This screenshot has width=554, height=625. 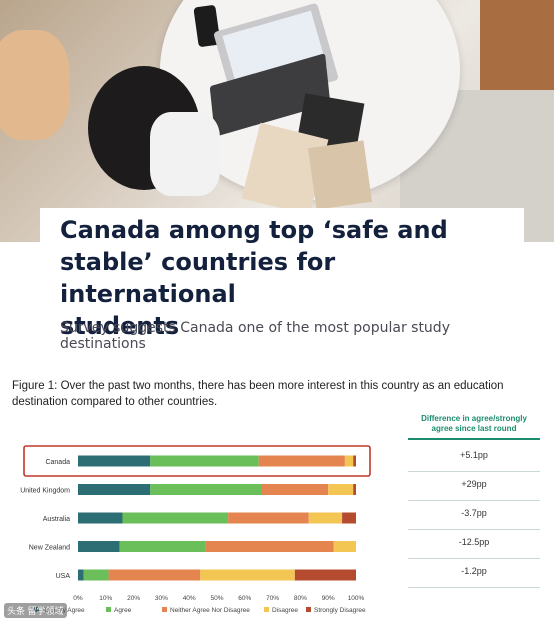 What do you see at coordinates (474, 439) in the screenshot?
I see `diff-header-rule` at bounding box center [474, 439].